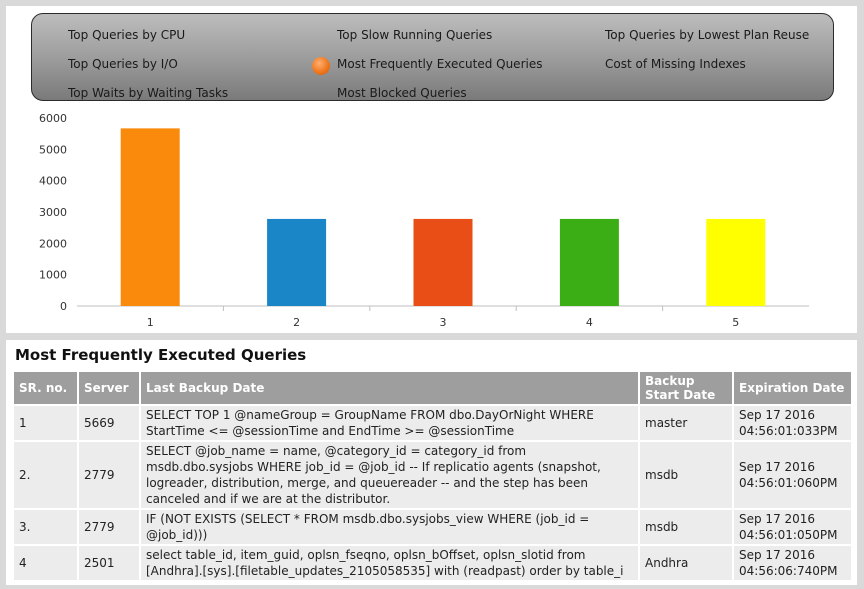  What do you see at coordinates (735, 322) in the screenshot?
I see `x-tick-label: 5` at bounding box center [735, 322].